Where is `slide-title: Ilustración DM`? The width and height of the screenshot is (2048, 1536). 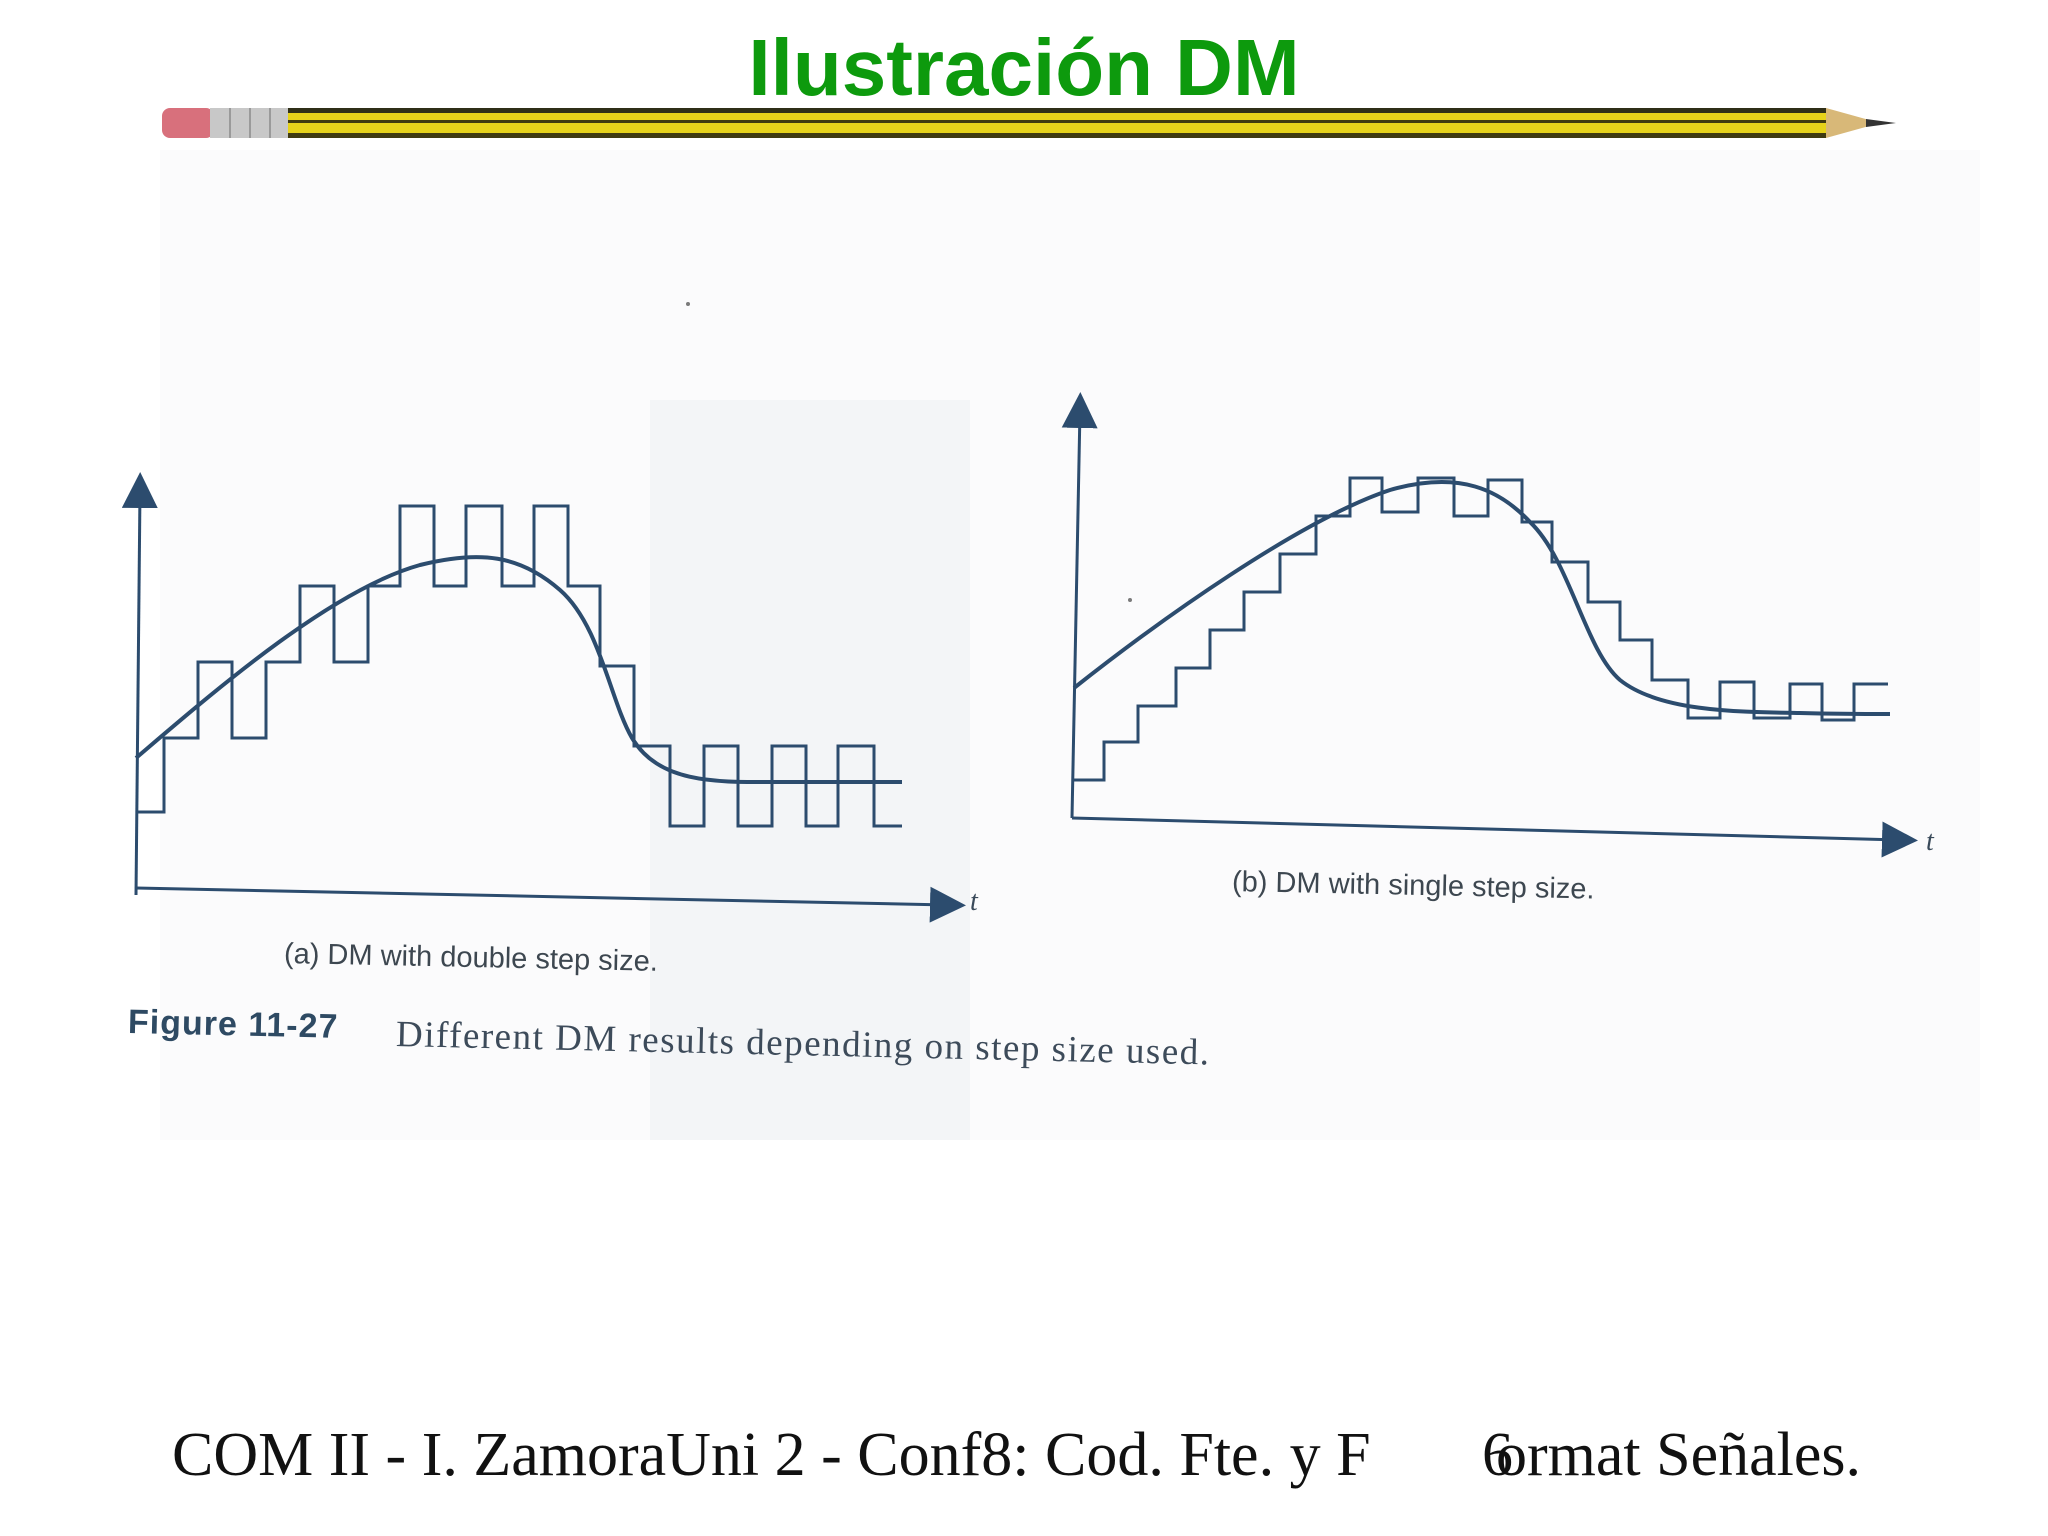
slide-title: Ilustración DM is located at coordinates (1024, 67).